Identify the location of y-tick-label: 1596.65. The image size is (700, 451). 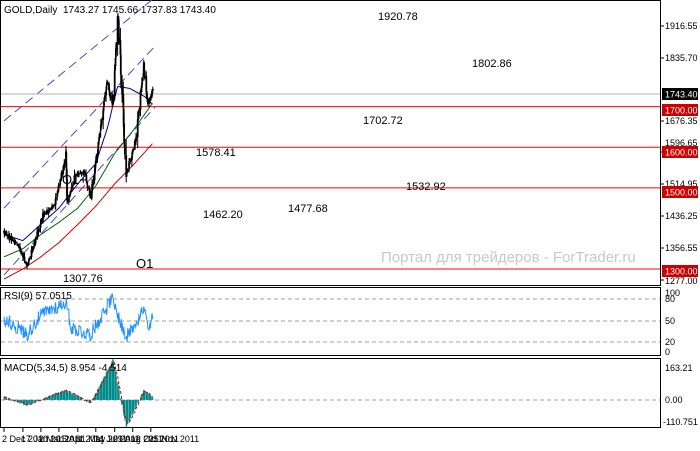
(681, 143).